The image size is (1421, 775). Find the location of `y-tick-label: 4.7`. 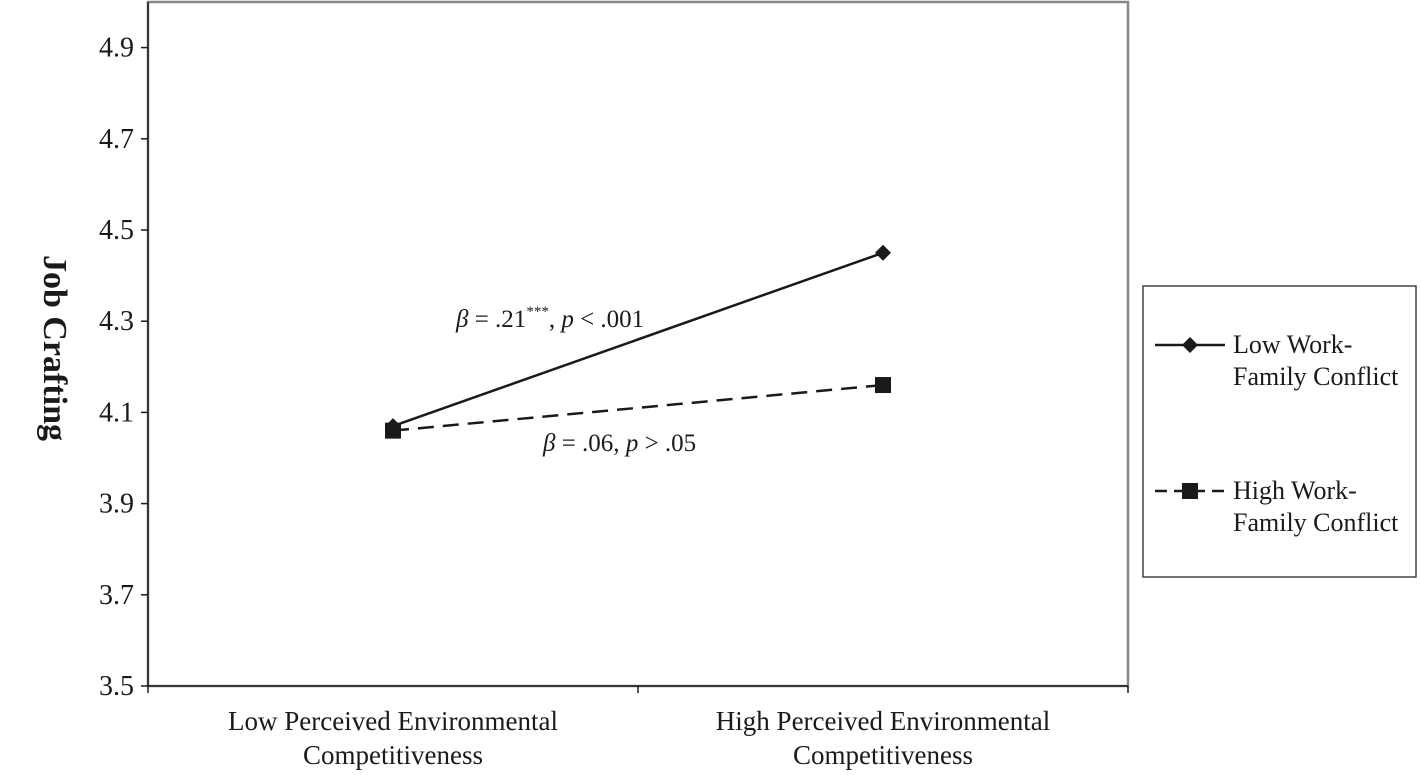

y-tick-label: 4.7 is located at coordinates (116, 139).